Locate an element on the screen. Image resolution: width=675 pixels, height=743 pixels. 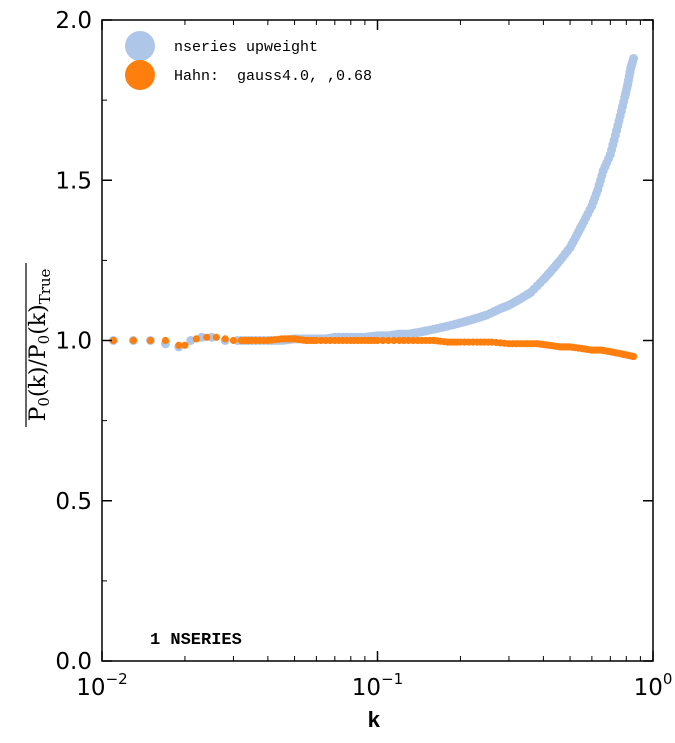
legend-marker-nseries-upweight is located at coordinates (140, 46).